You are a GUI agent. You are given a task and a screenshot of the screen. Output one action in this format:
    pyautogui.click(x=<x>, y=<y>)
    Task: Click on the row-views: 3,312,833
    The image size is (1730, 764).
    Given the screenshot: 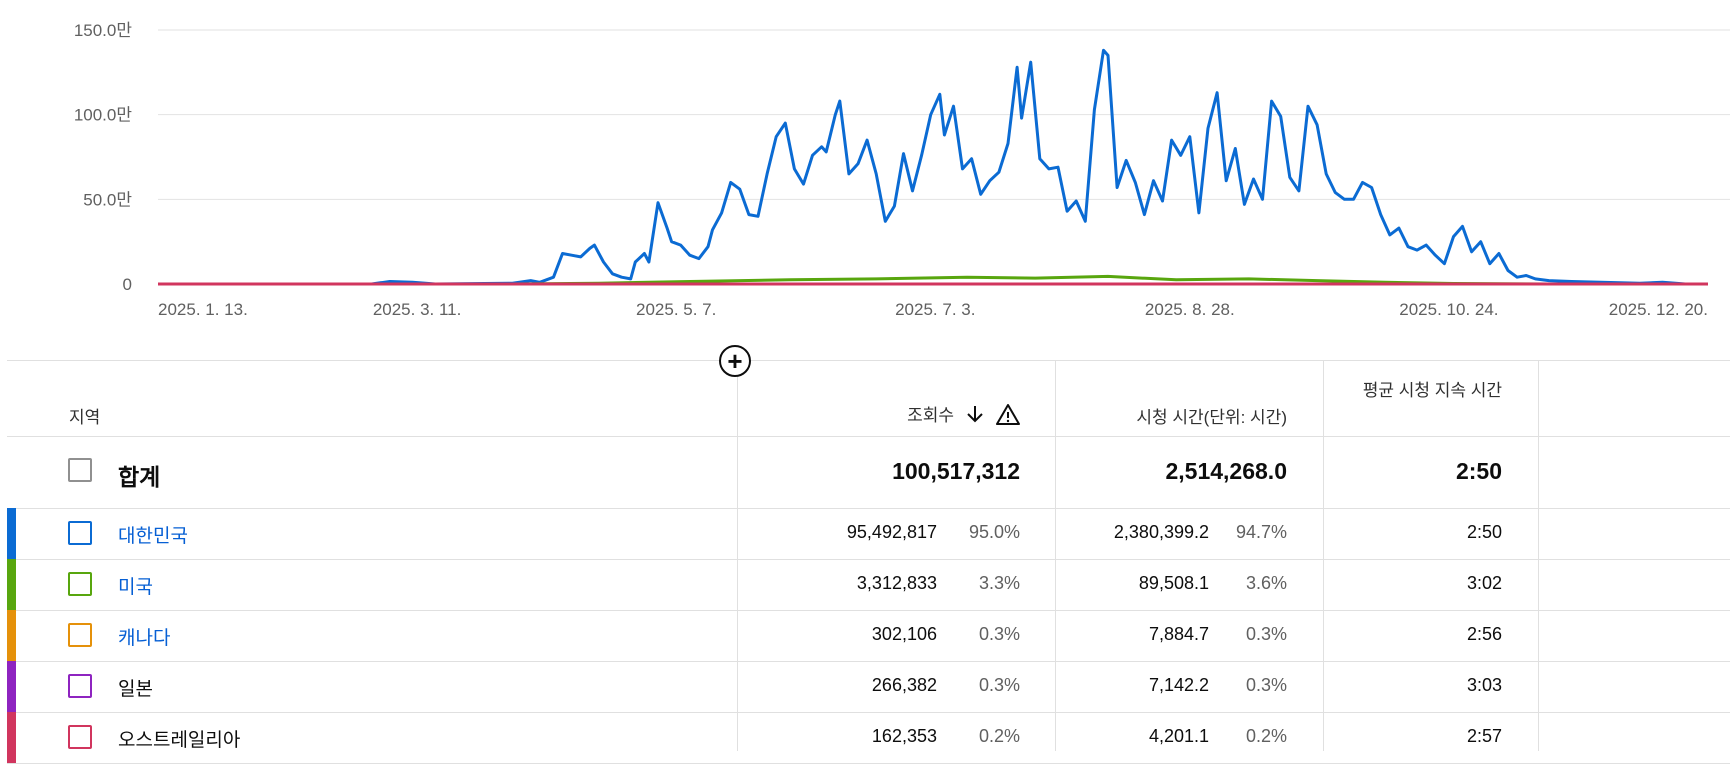 What is the action you would take?
    pyautogui.click(x=896, y=583)
    